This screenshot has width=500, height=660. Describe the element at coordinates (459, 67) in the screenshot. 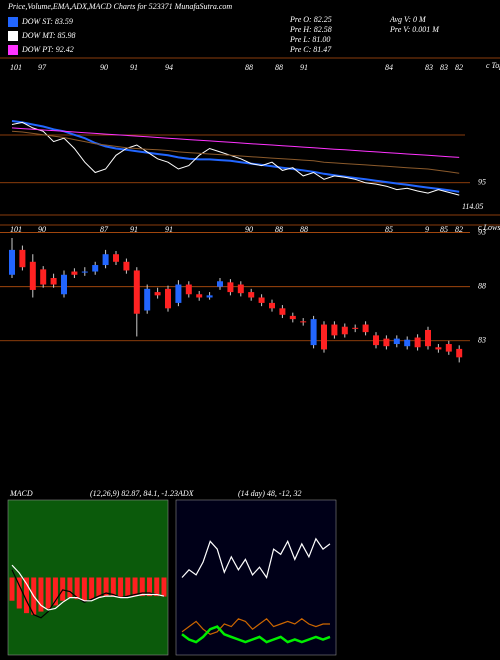

I see `point-label: 82` at that location.